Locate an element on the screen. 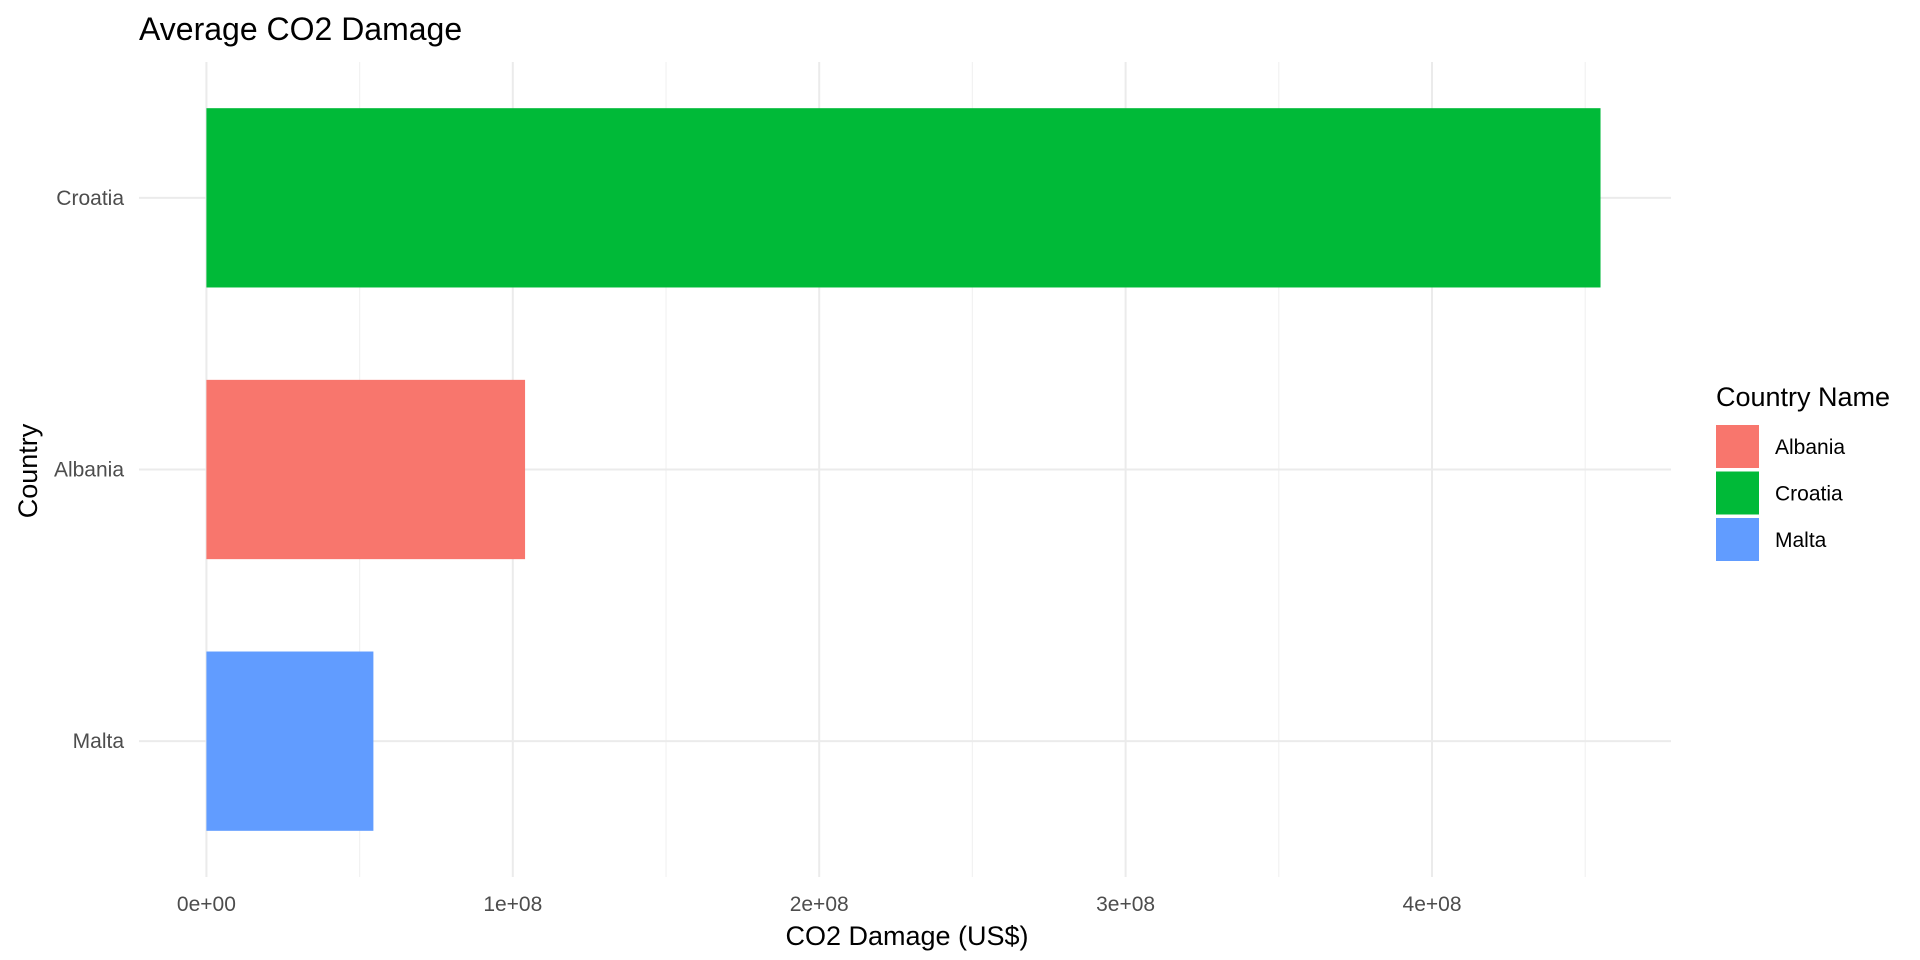 Image resolution: width=1920 pixels, height=960 pixels. legend: Country Name Albania Croatia Malta is located at coordinates (1803, 471).